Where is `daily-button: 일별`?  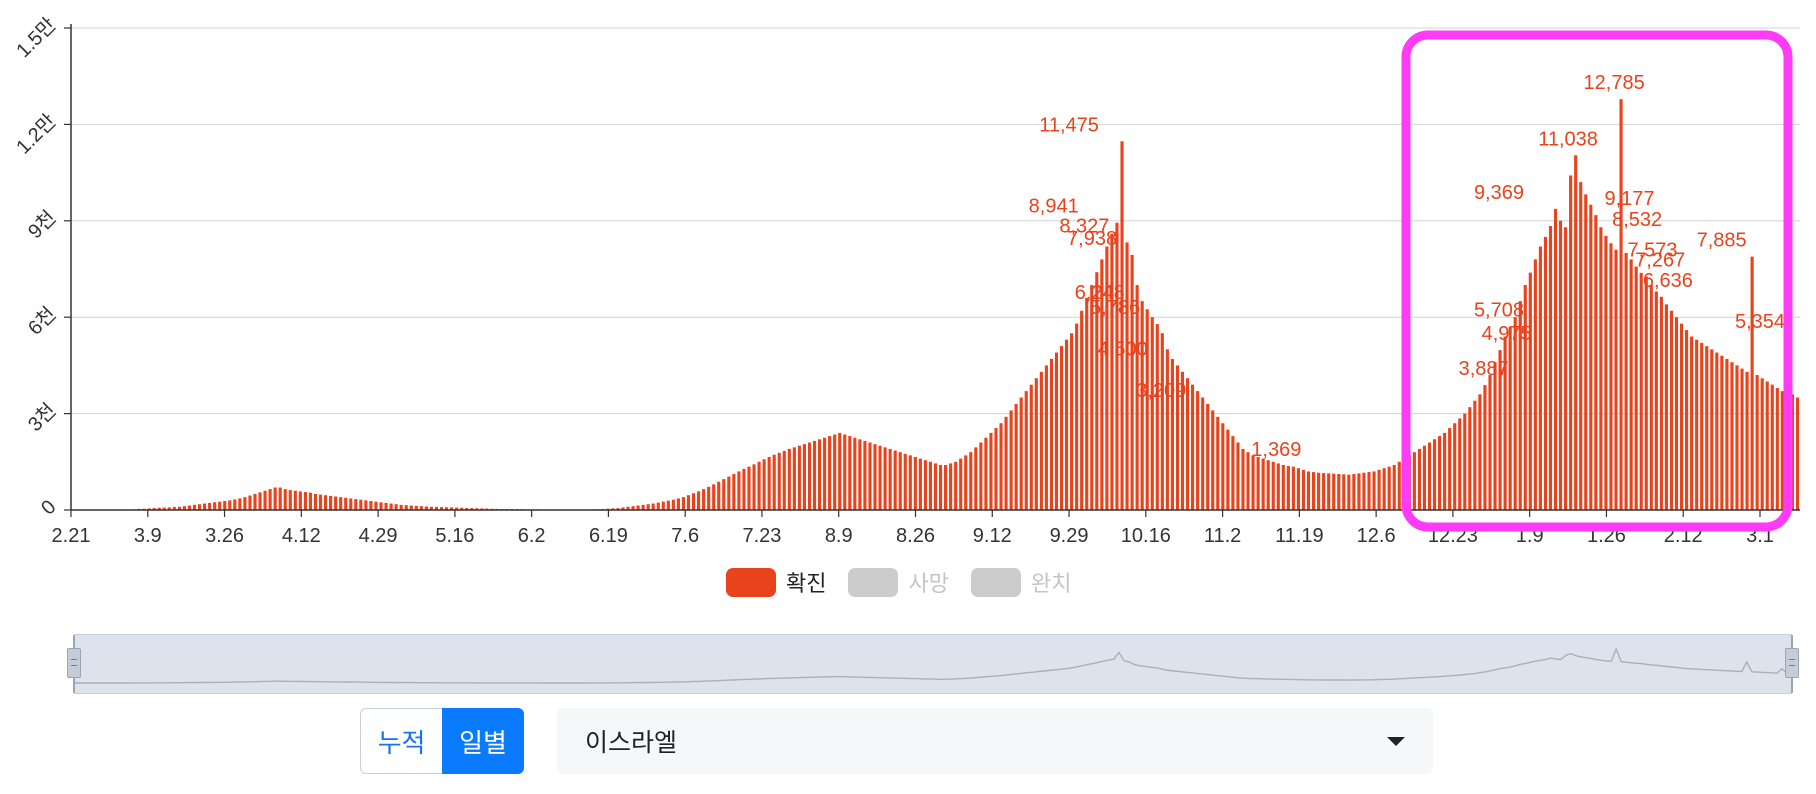 daily-button: 일별 is located at coordinates (483, 741).